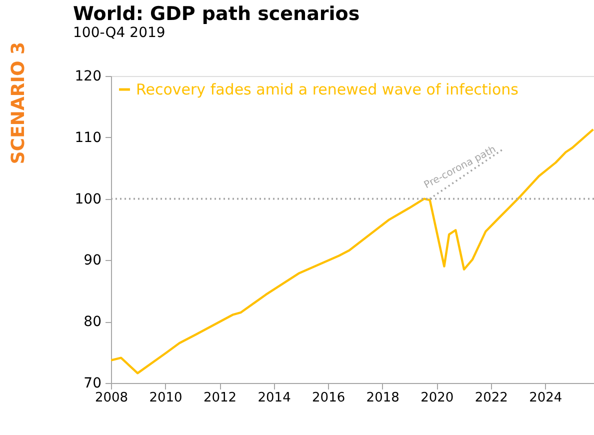  Describe the element at coordinates (165, 398) in the screenshot. I see `x-tick-label: 2010` at that location.